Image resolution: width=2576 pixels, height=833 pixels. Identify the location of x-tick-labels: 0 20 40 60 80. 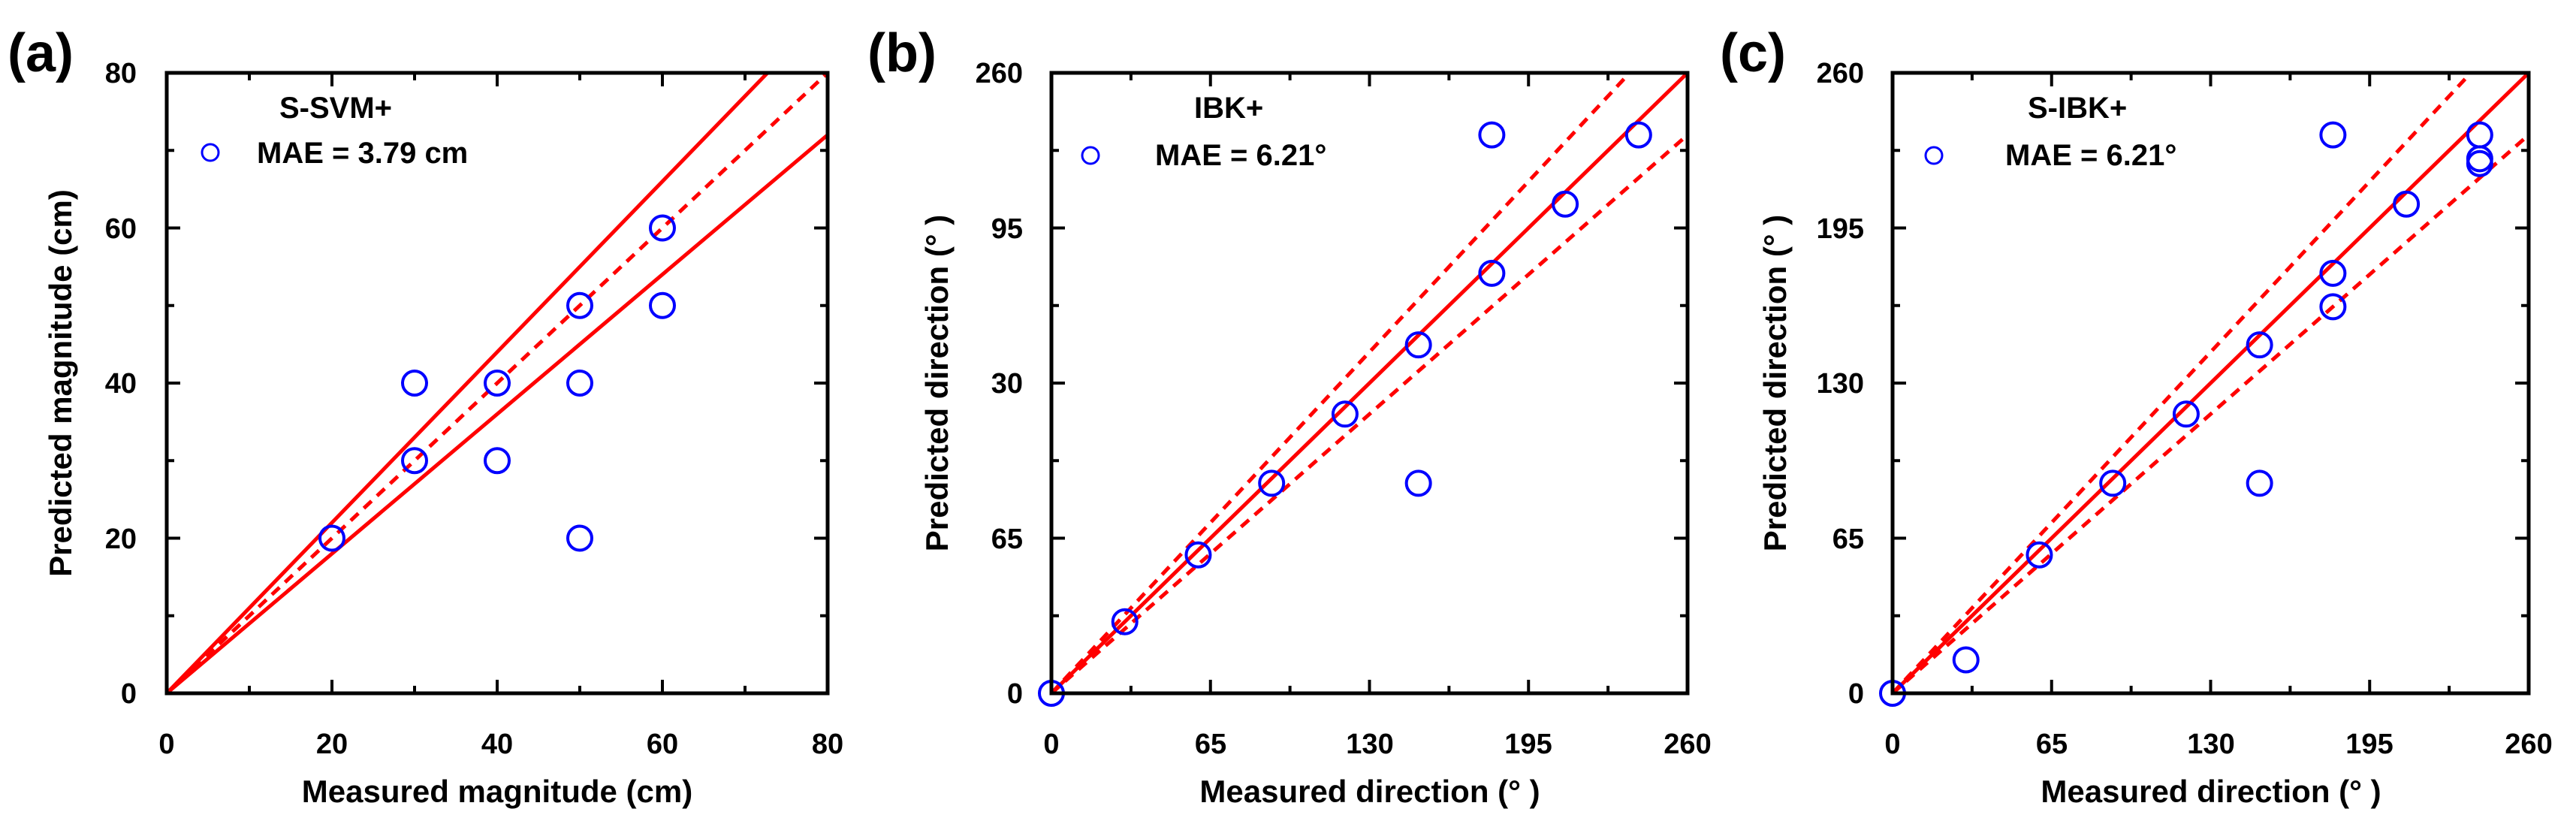
(500, 744).